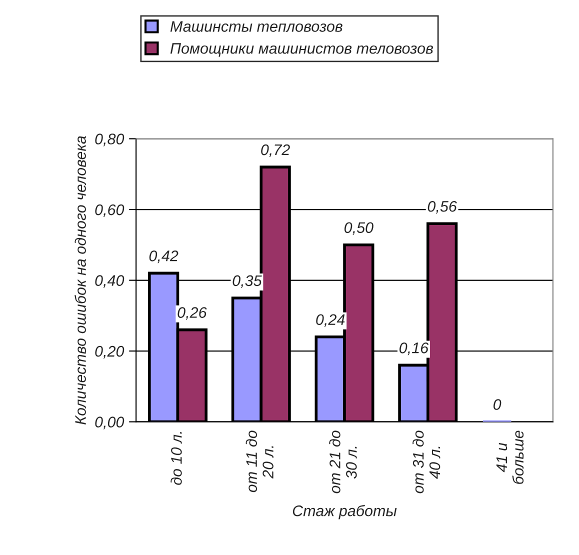 The height and width of the screenshot is (555, 579). I want to click on data-label: 0, so click(498, 404).